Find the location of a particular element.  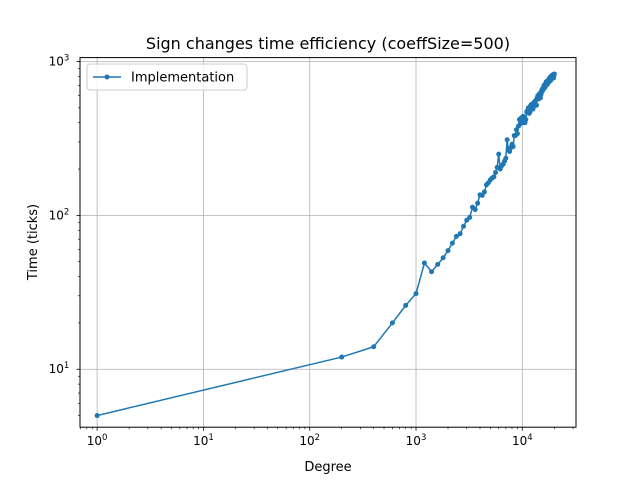

legend-marker-icon is located at coordinates (107, 77).